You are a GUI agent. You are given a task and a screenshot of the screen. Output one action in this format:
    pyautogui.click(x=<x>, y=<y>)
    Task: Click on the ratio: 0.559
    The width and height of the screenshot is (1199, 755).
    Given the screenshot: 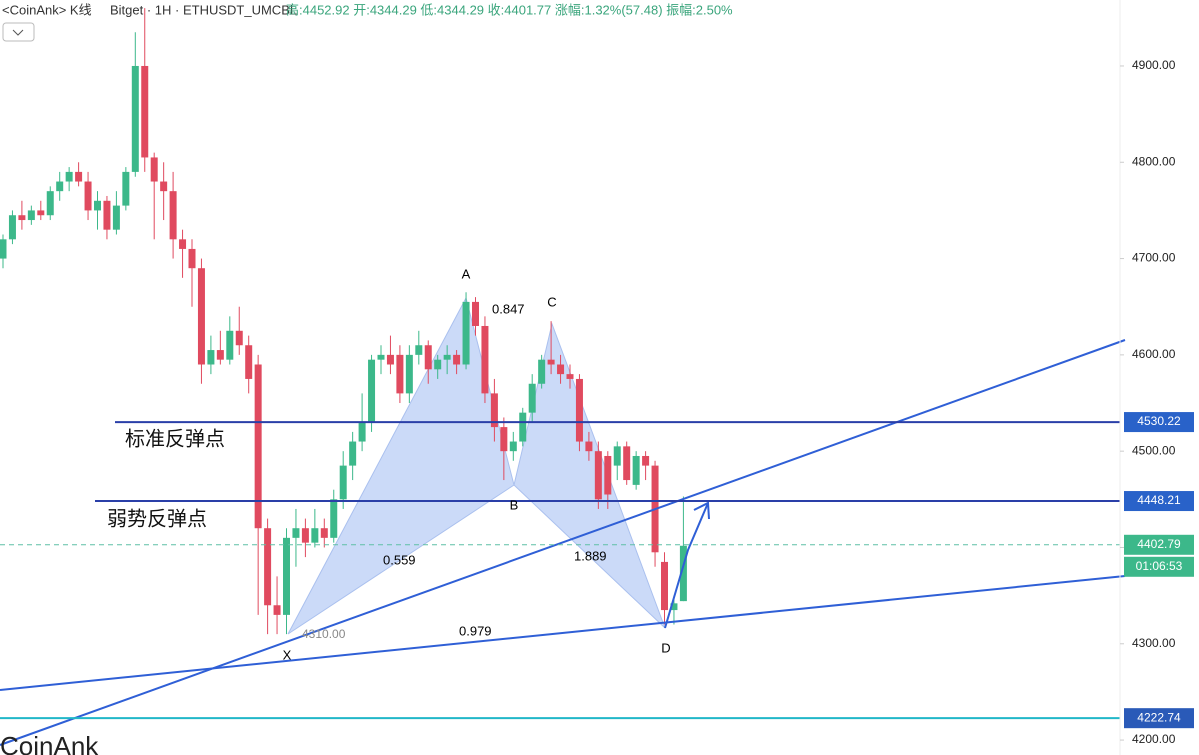 What is the action you would take?
    pyautogui.click(x=399, y=559)
    